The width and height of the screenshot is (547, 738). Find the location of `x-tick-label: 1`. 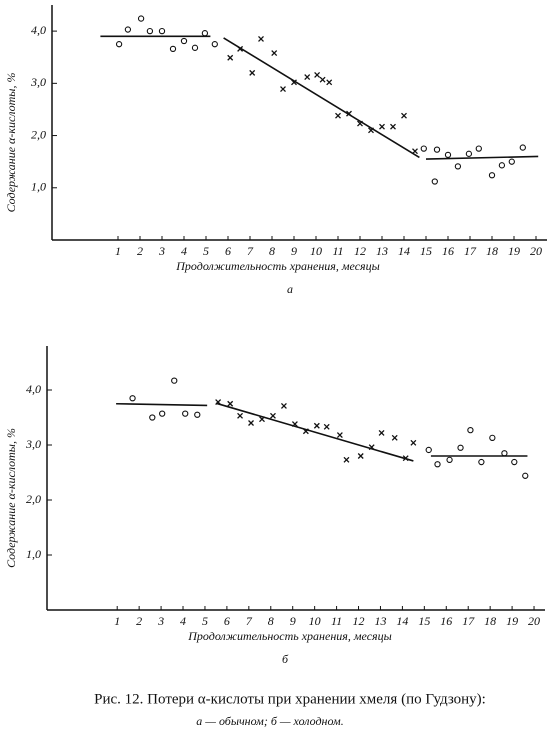

x-tick-label: 1 is located at coordinates (117, 621).